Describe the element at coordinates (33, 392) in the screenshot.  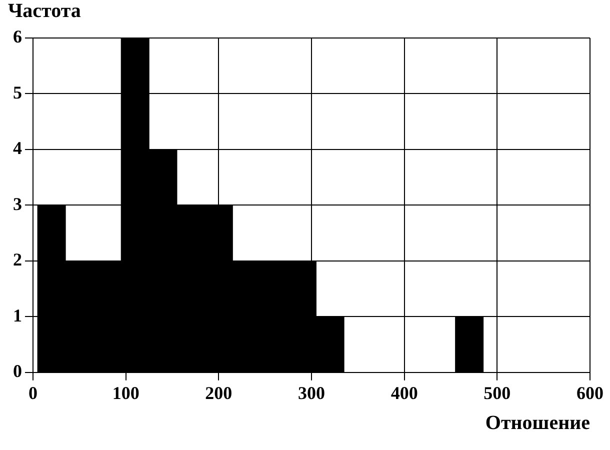
I see `x-tick-label: 0` at that location.